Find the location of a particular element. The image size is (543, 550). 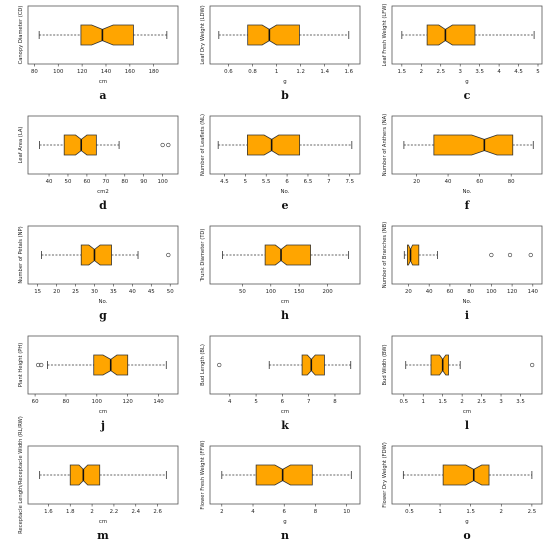

x-tick-label: 7 is located at coordinates (328, 182).